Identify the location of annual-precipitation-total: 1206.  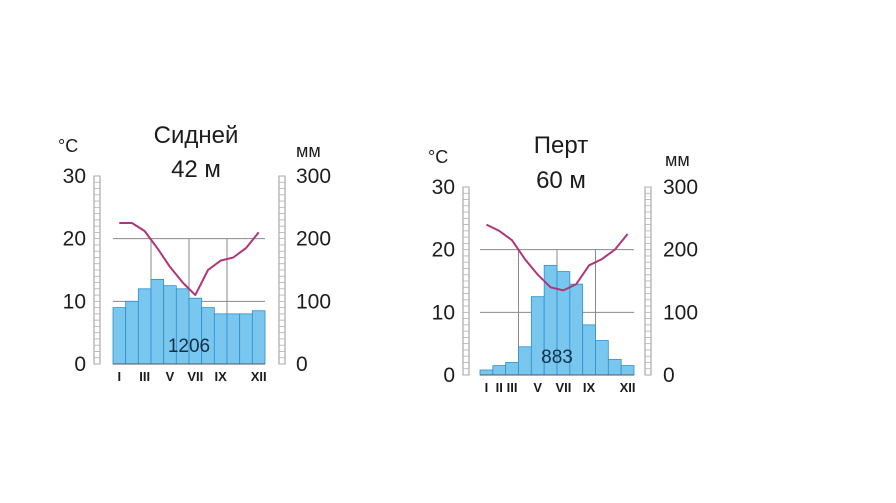
(189, 346).